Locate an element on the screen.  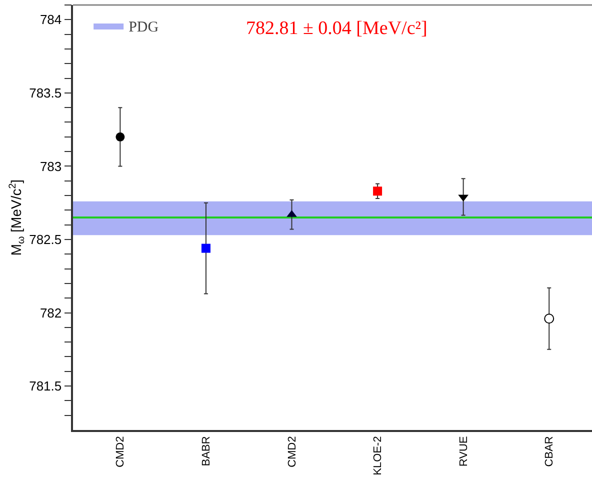
x-tick-label: RVUE is located at coordinates (464, 451).